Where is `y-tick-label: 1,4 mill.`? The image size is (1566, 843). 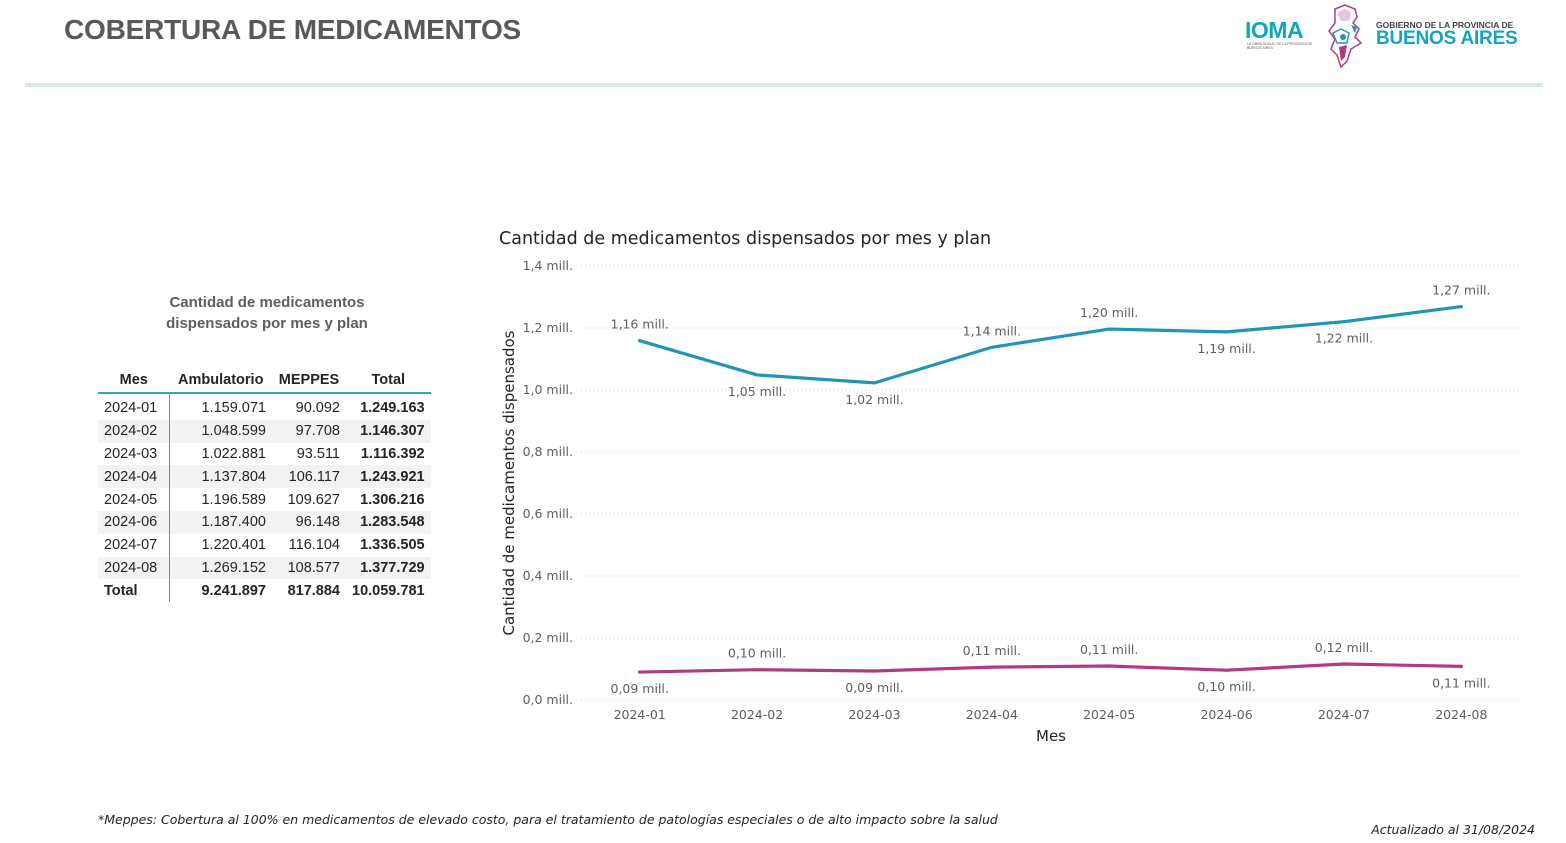 y-tick-label: 1,4 mill. is located at coordinates (548, 265).